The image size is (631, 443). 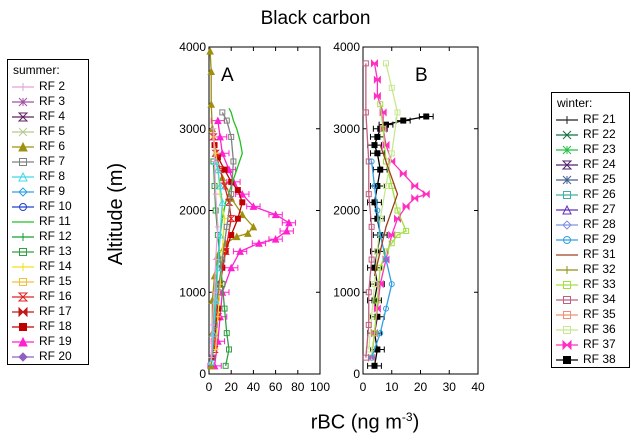 What do you see at coordinates (48, 221) in the screenshot?
I see `legend-item: RF 11` at bounding box center [48, 221].